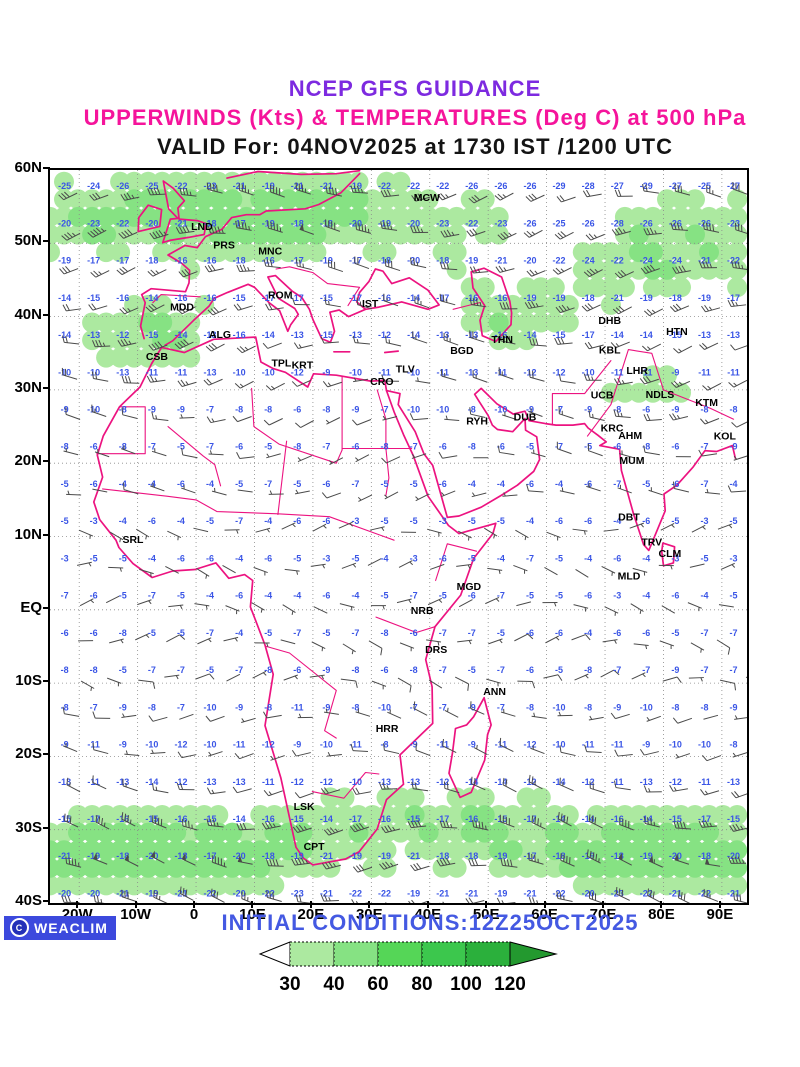 This screenshot has height=1067, width=800. What do you see at coordinates (430, 922) in the screenshot?
I see `initial-conditions-text: INITIAL CONDITIONS:12Z25OCT2025` at bounding box center [430, 922].